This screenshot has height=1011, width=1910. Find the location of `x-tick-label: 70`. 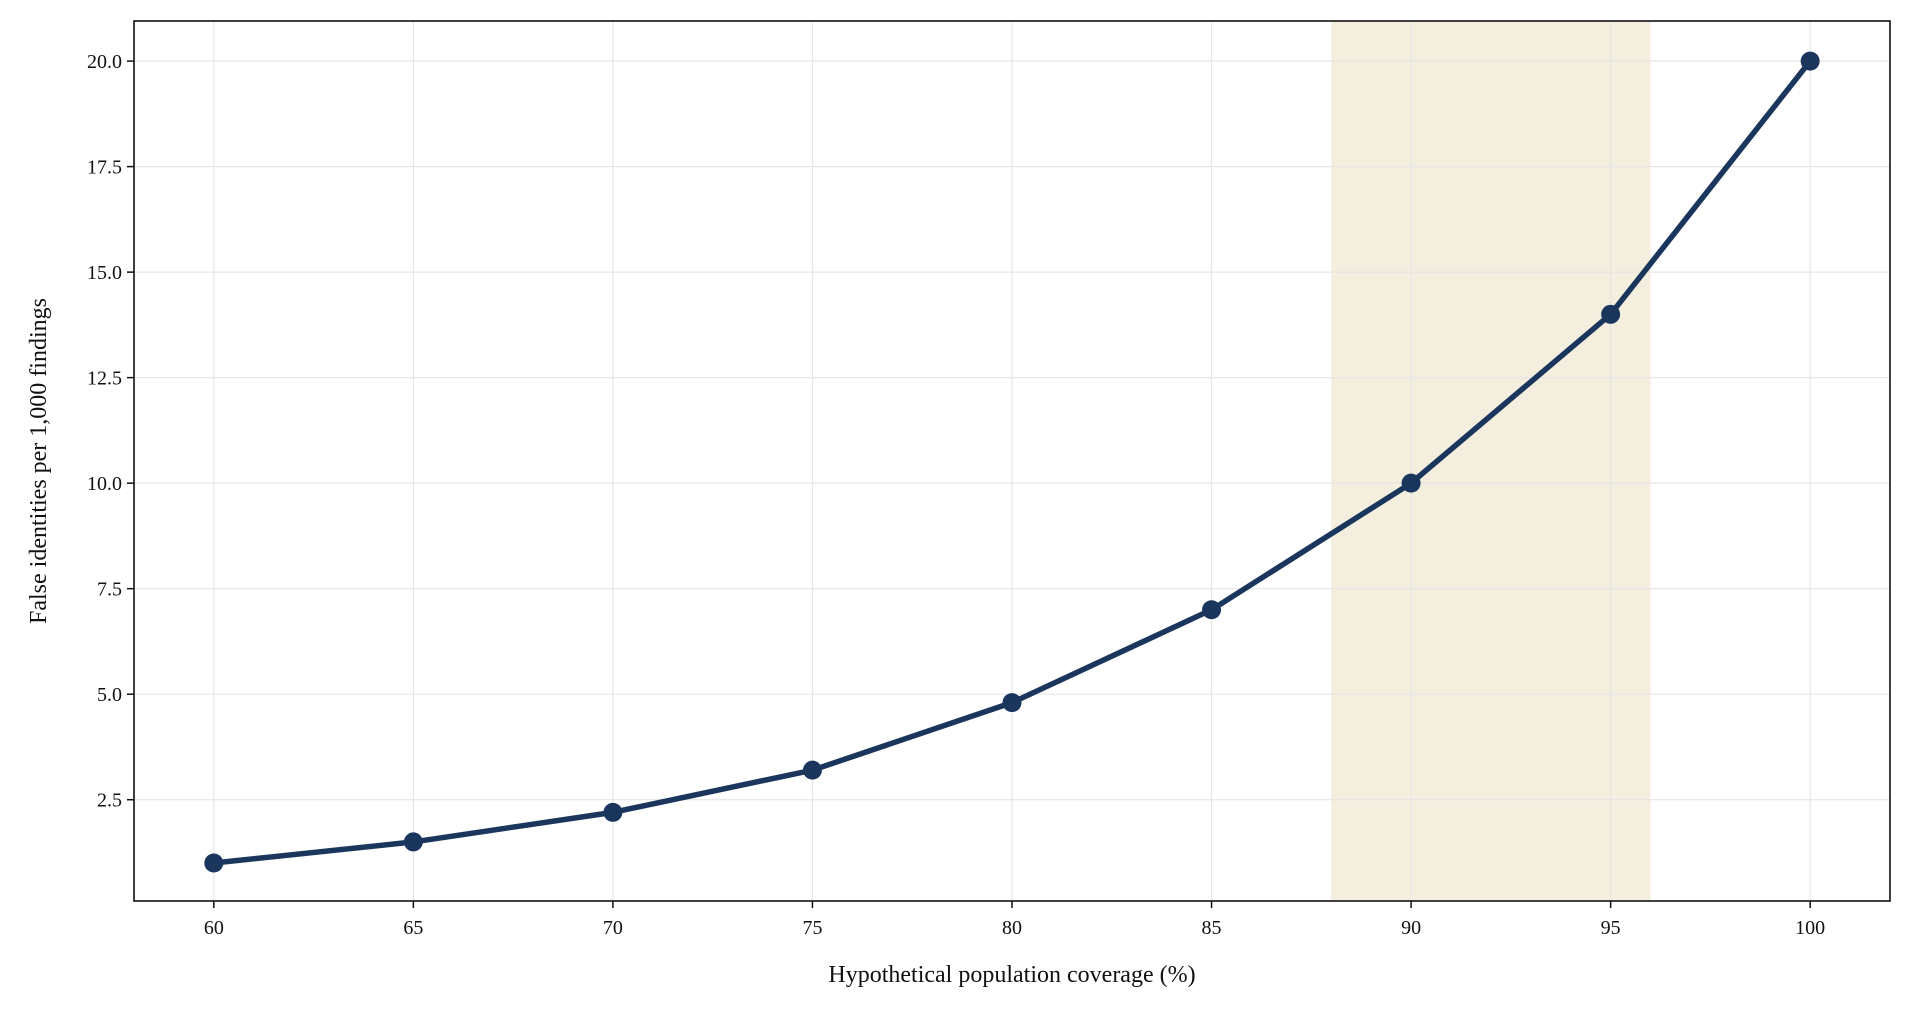

x-tick-label: 70 is located at coordinates (613, 928).